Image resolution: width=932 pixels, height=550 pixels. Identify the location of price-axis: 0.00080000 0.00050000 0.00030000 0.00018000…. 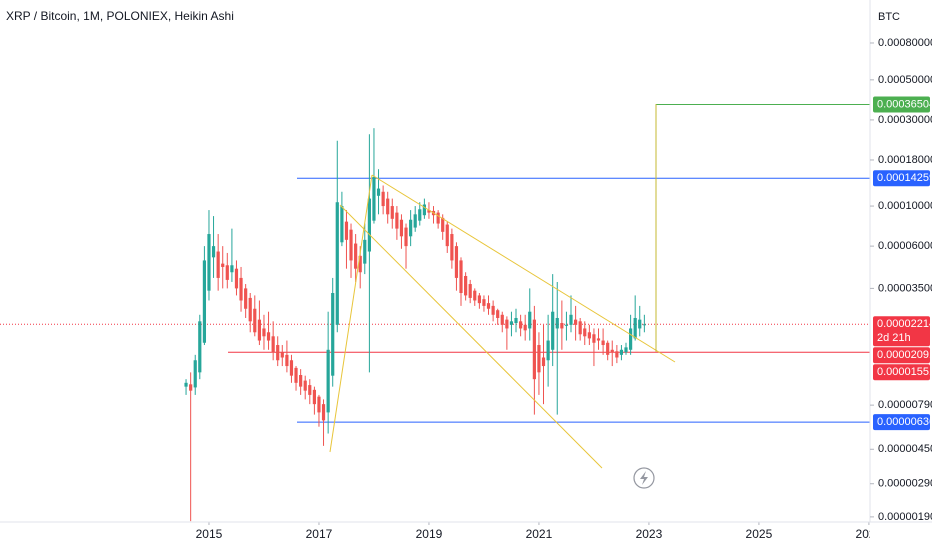
(901, 280).